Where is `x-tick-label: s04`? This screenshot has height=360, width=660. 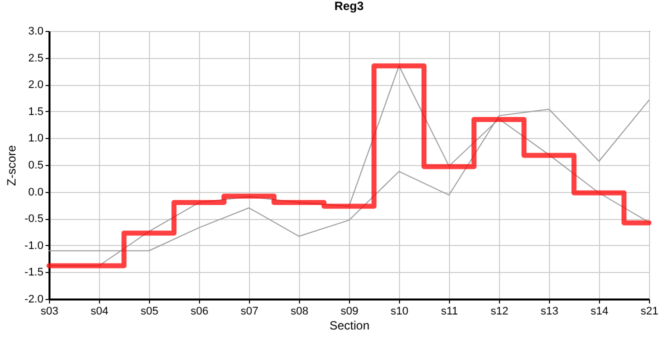
x-tick-label: s04 is located at coordinates (99, 312).